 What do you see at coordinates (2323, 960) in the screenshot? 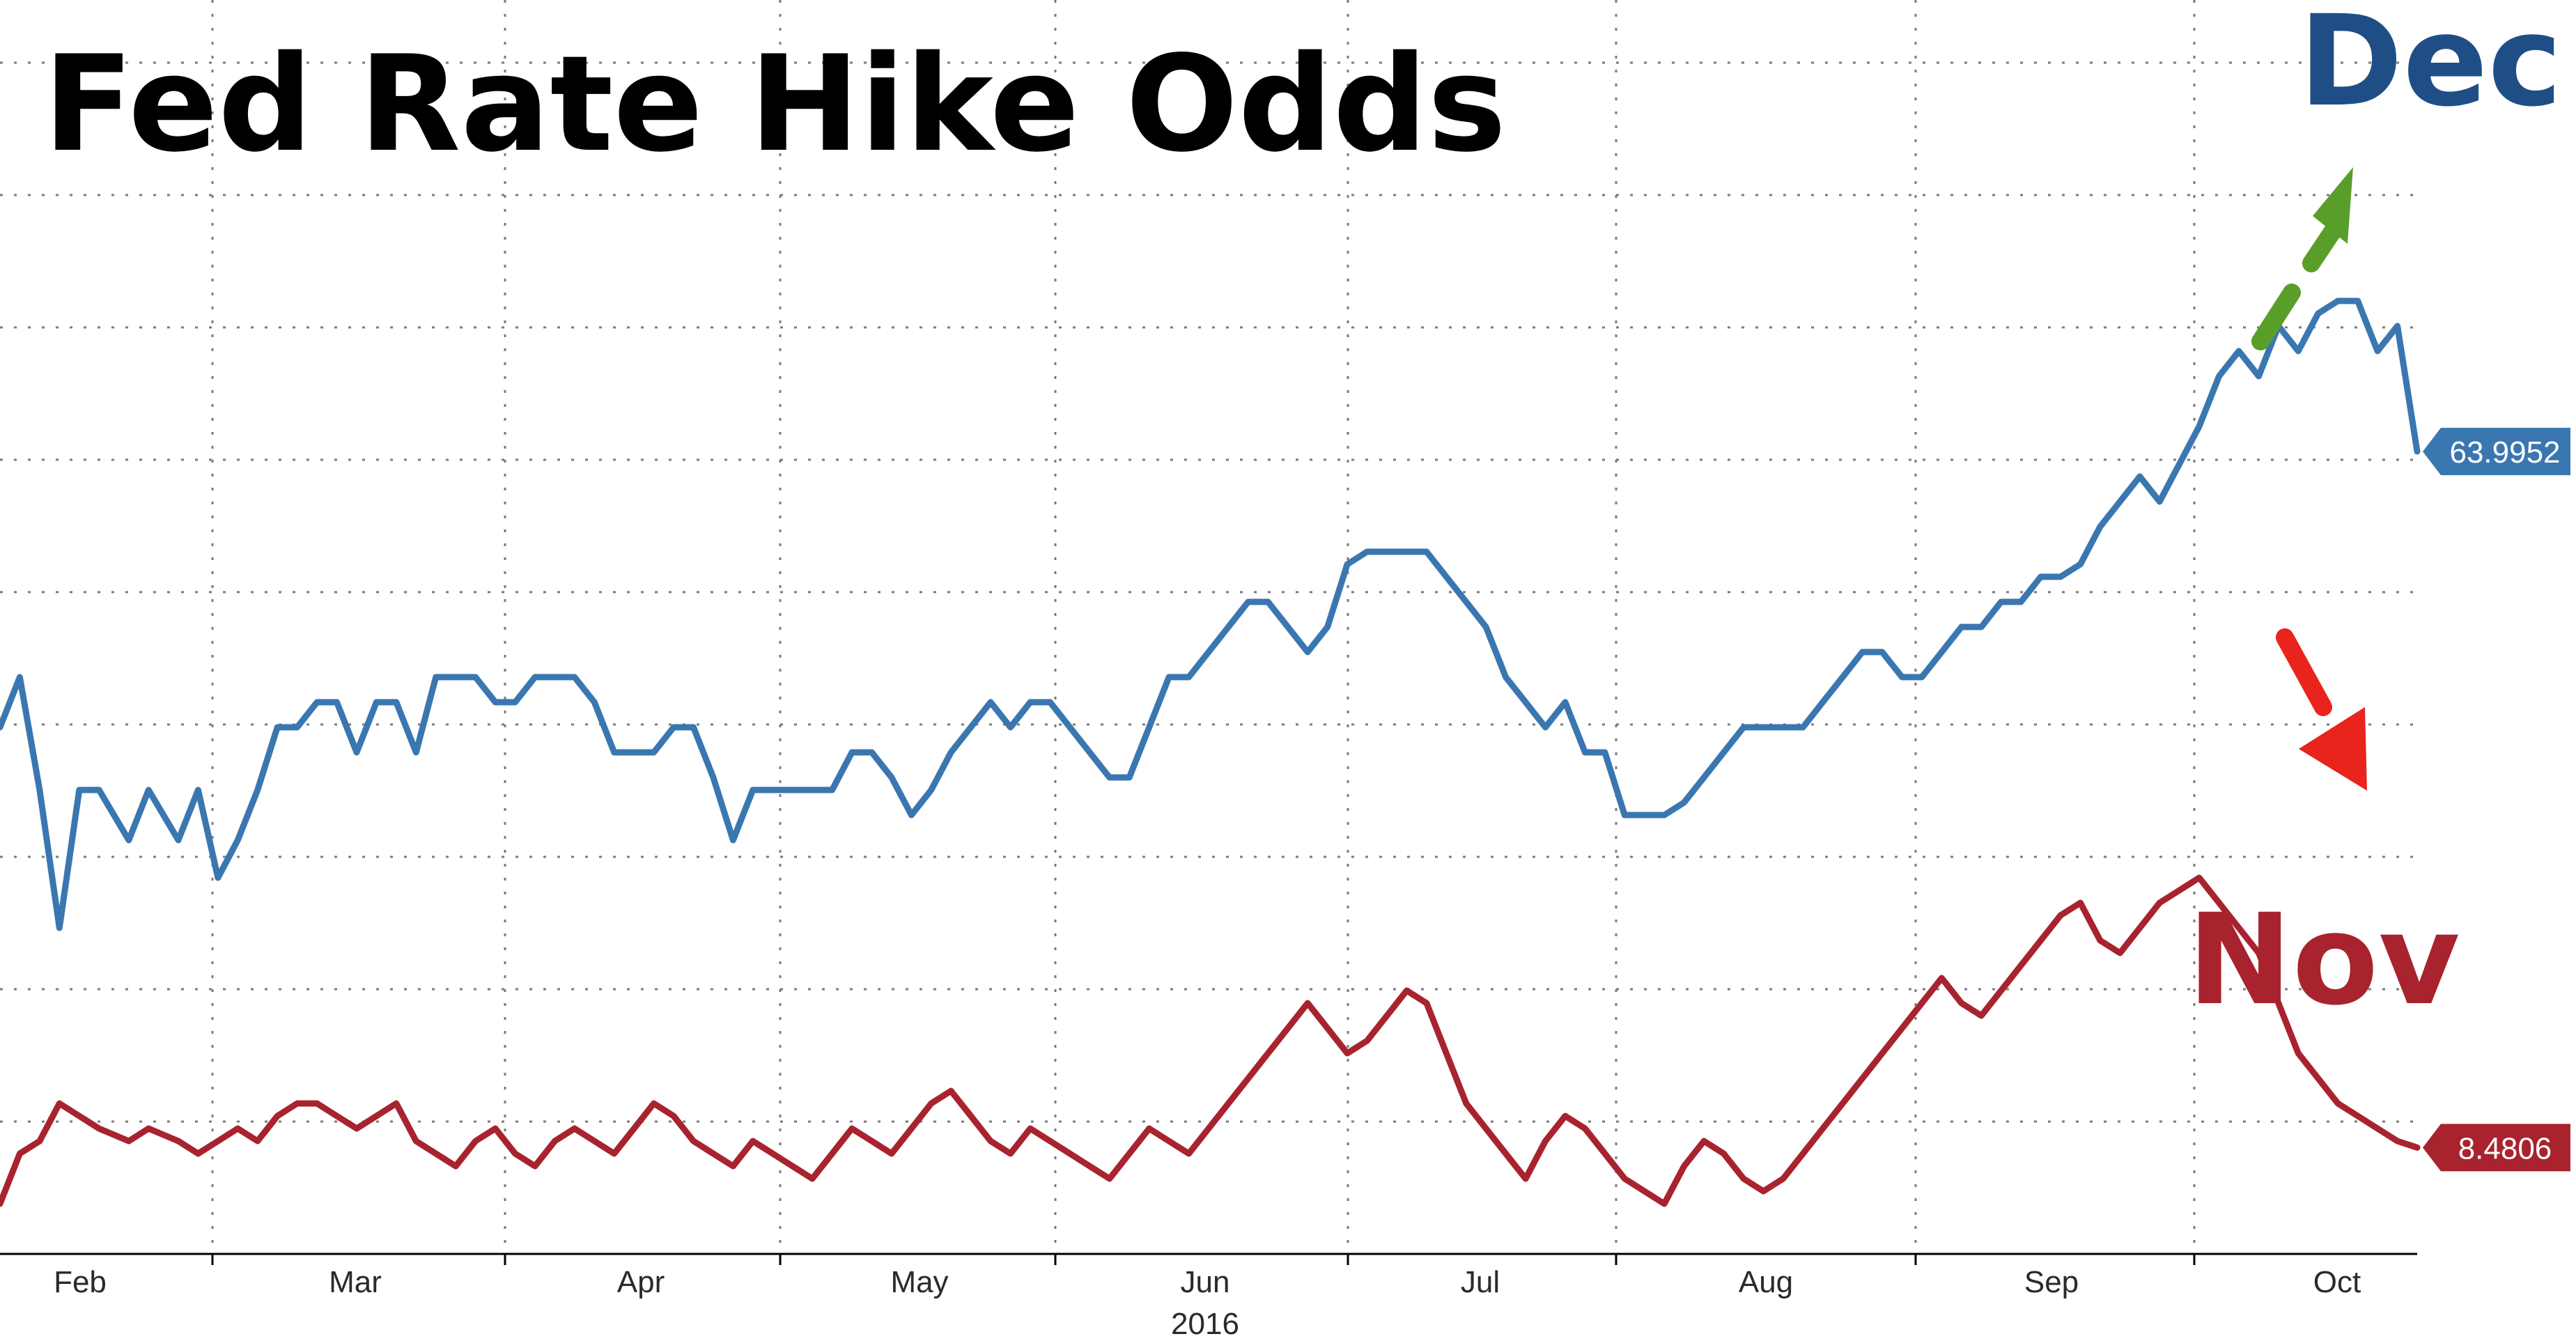
I see `series-label-nov: Nov` at bounding box center [2323, 960].